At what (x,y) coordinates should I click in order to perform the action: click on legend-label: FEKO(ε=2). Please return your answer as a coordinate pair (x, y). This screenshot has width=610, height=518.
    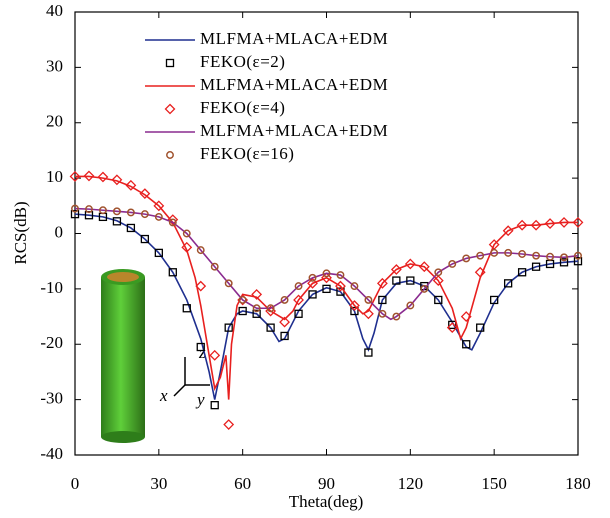
    Looking at the image, I should click on (242, 61).